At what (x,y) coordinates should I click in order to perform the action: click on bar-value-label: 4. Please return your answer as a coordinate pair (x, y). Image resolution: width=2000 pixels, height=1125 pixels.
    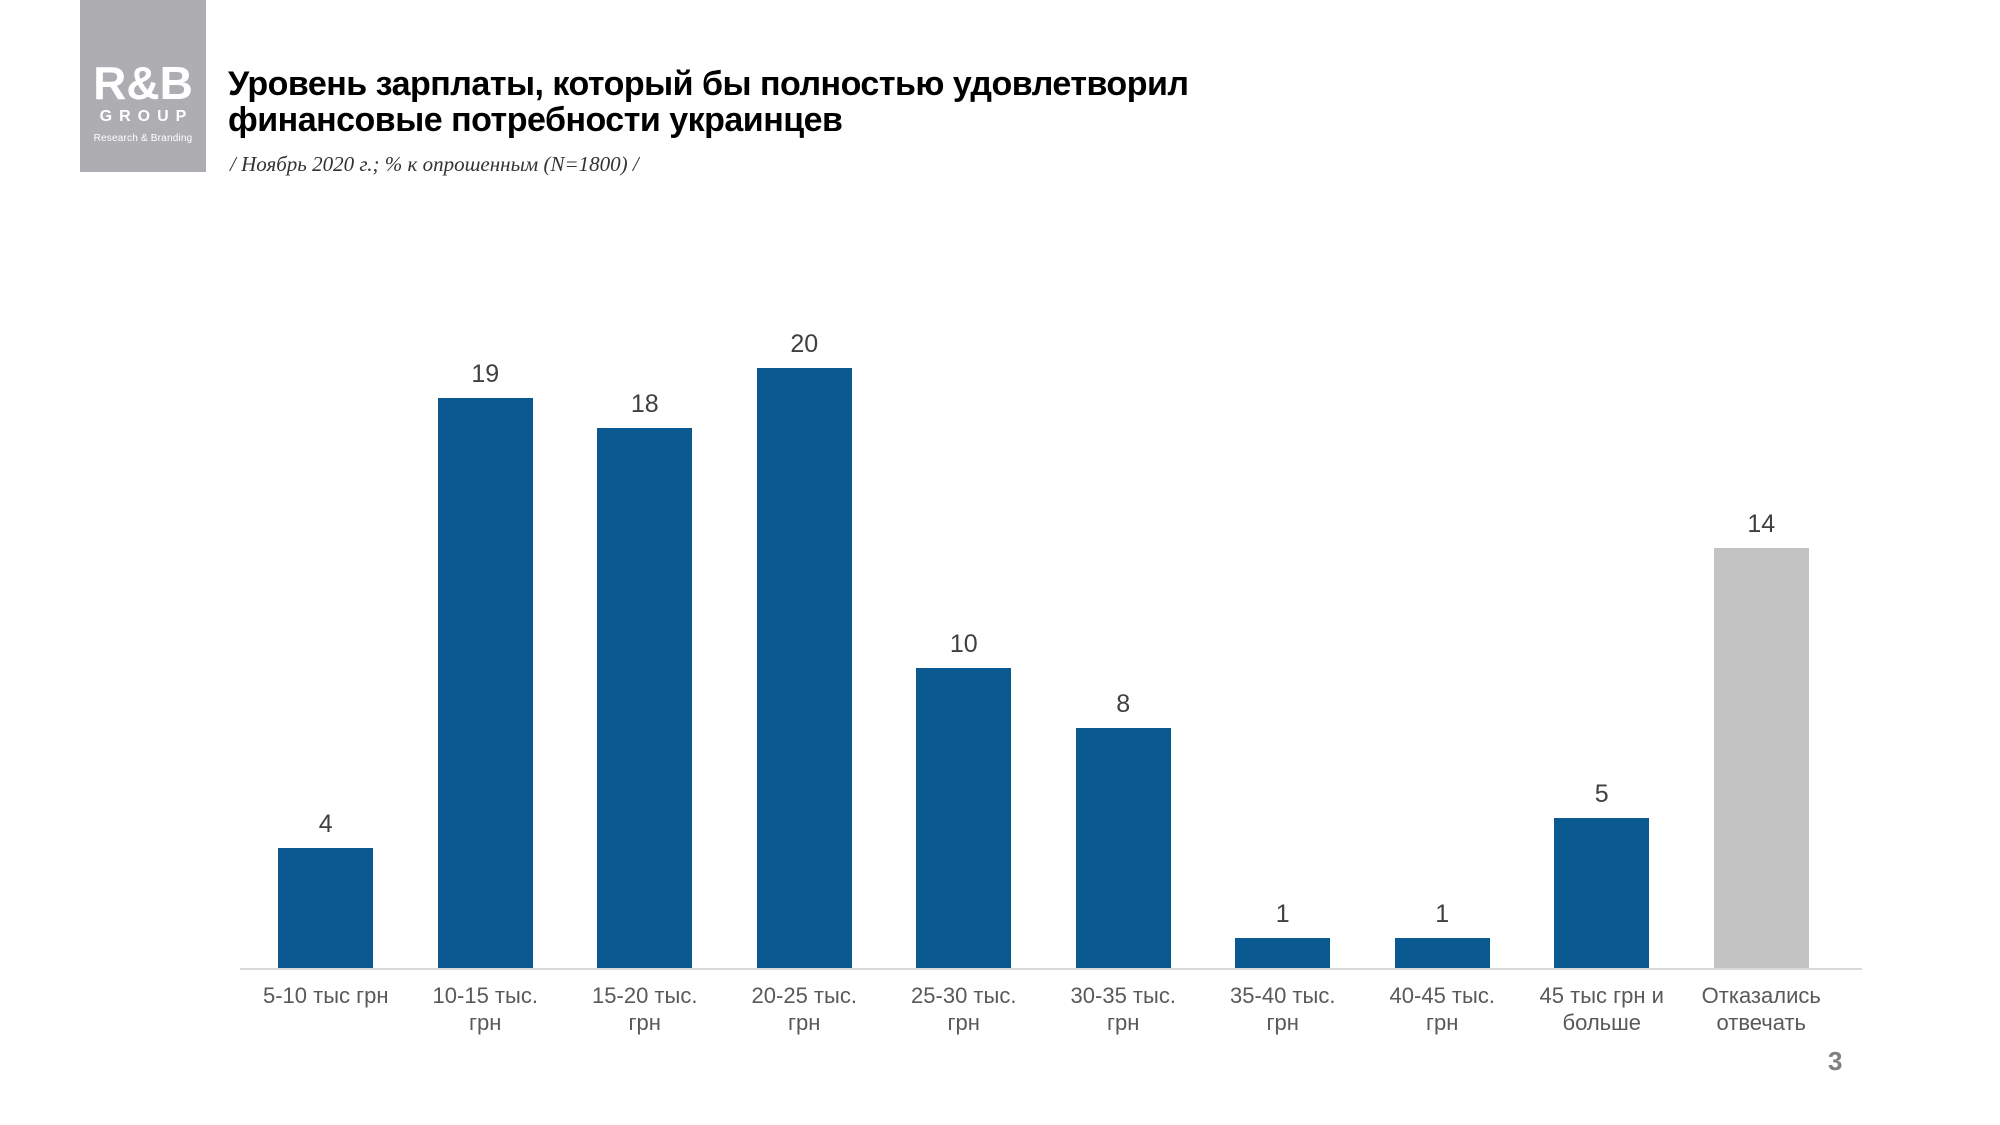
    Looking at the image, I should click on (325, 824).